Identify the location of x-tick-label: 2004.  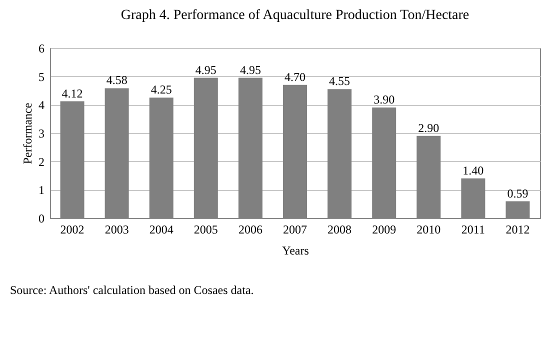
(161, 229).